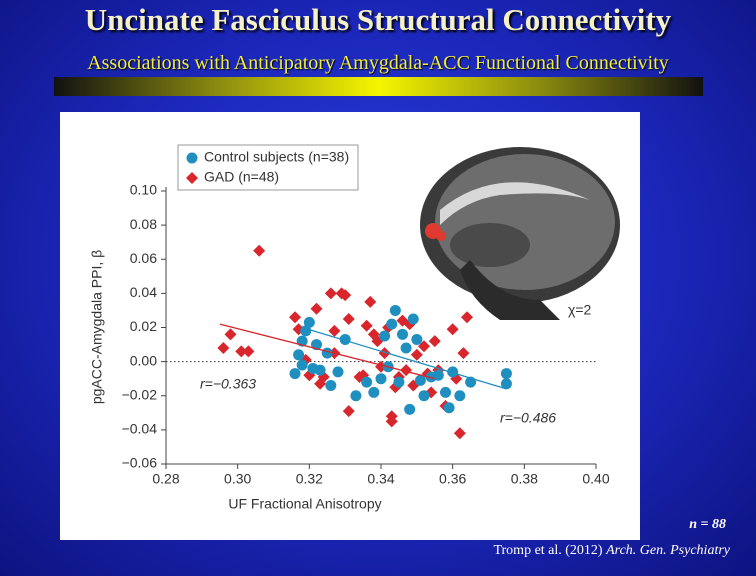  What do you see at coordinates (580, 310) in the screenshot?
I see `annotation: χ=2` at bounding box center [580, 310].